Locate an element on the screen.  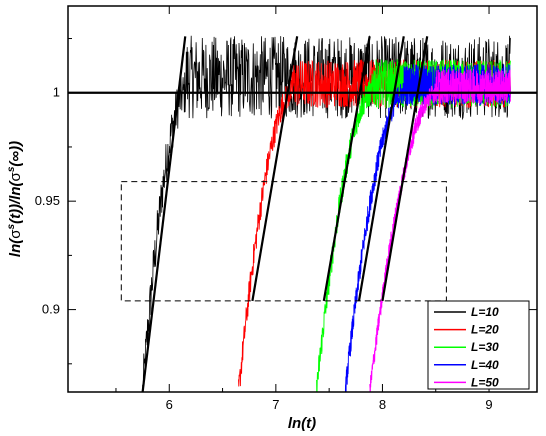
y-tick-label: 0.95 is located at coordinates (47, 200).